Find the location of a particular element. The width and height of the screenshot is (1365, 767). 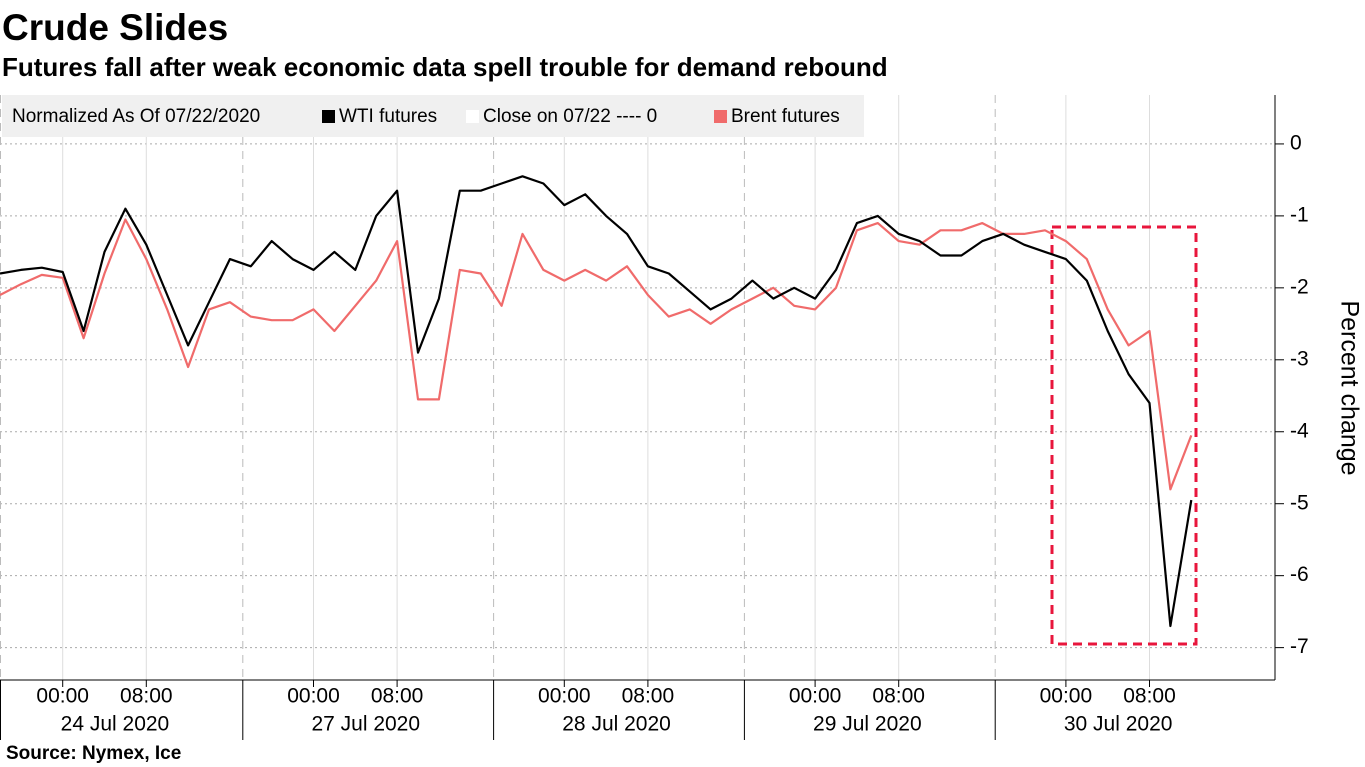

source: Source: Nymex, Ice is located at coordinates (93, 753).